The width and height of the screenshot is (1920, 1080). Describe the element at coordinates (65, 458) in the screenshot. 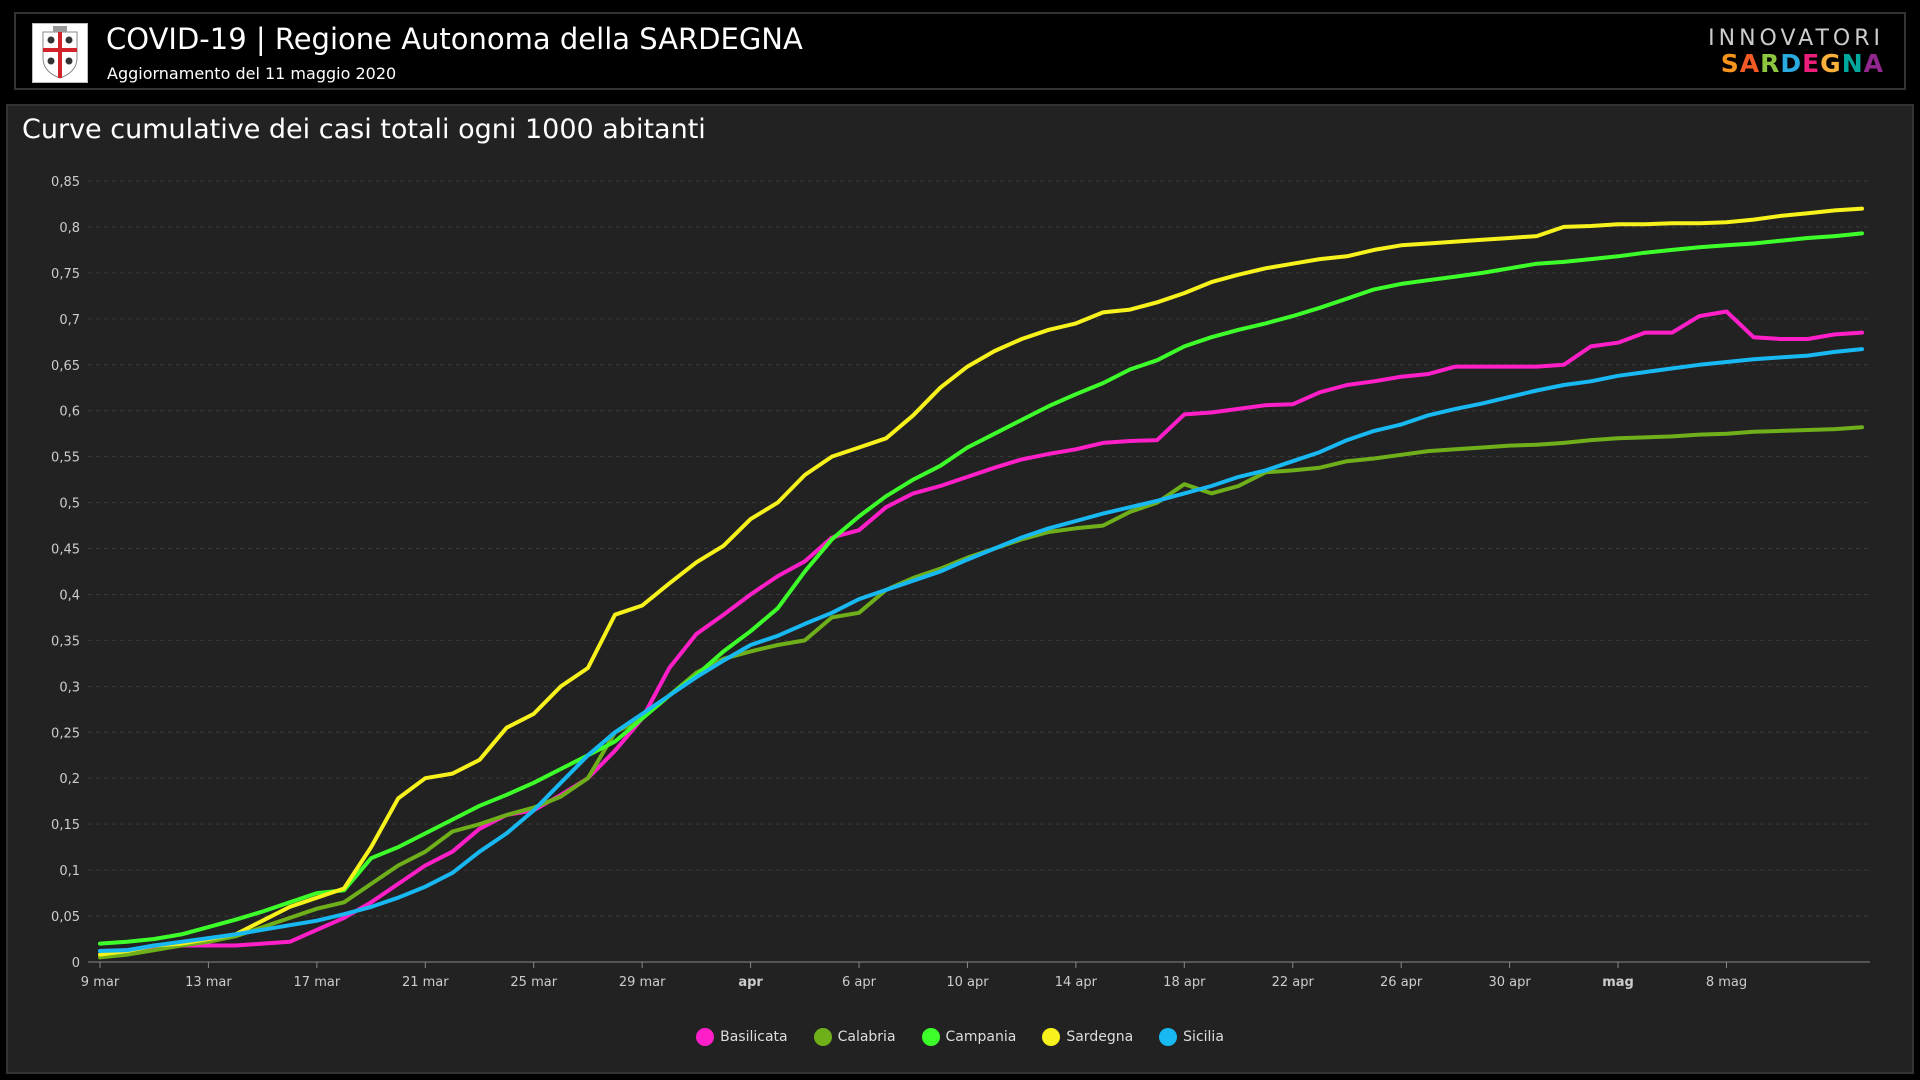

I see `y-tick-label: 0,55` at that location.